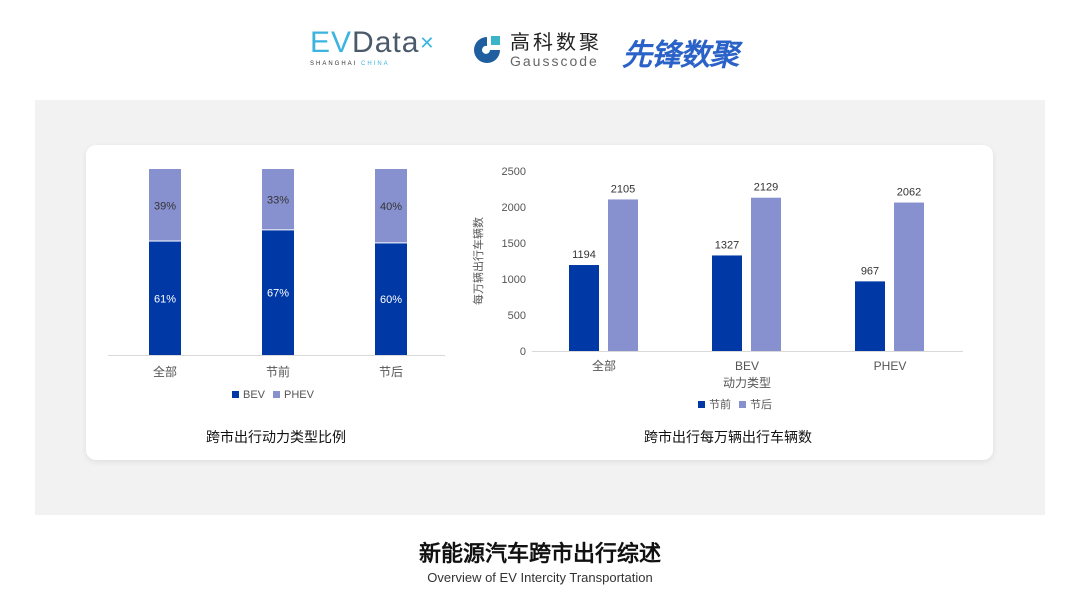 The height and width of the screenshot is (608, 1080). What do you see at coordinates (373, 47) in the screenshot?
I see `evdata-logo: EVData✕ SHANGHAI CHINA` at bounding box center [373, 47].